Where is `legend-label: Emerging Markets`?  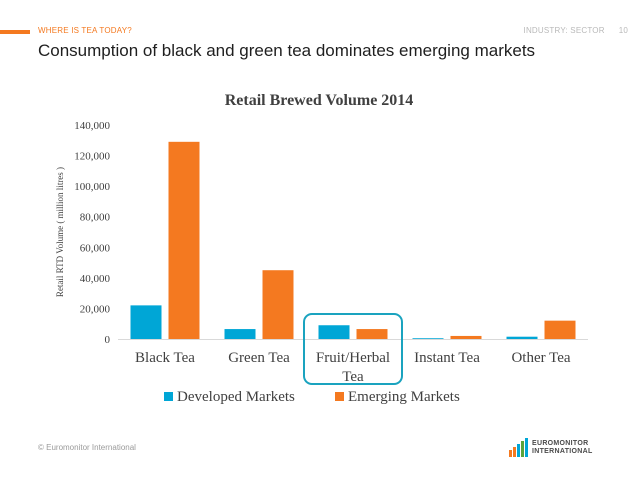 legend-label: Emerging Markets is located at coordinates (404, 397).